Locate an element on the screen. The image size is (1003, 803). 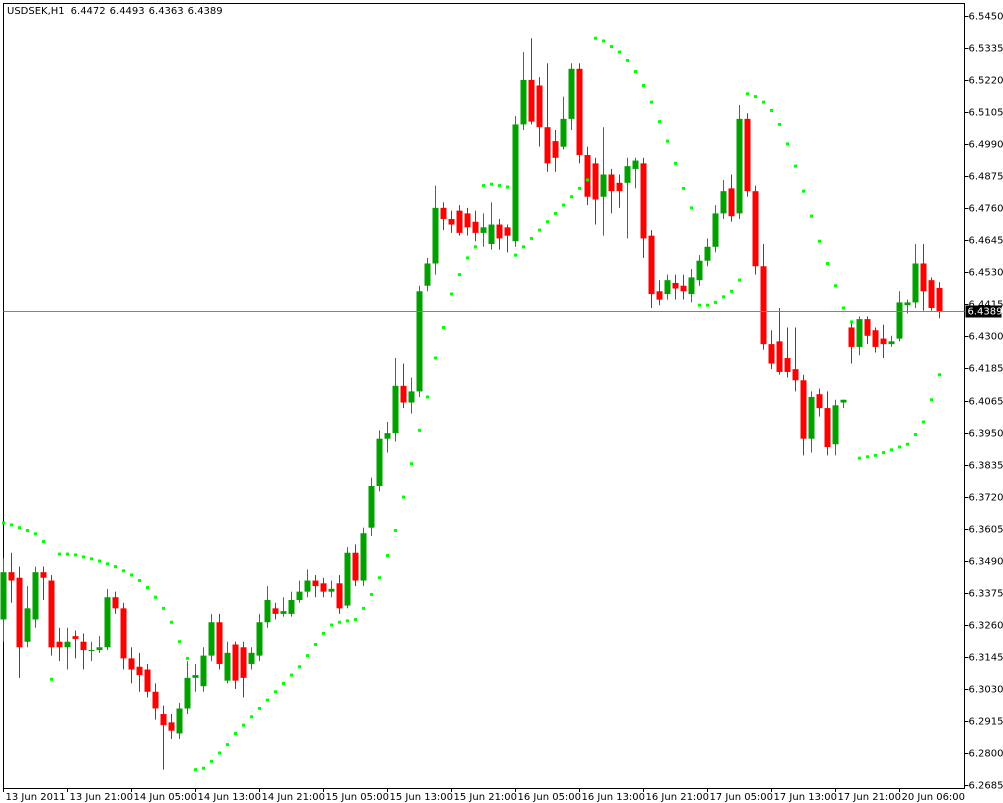
y-tick-label: 6.4065 is located at coordinates (986, 402).